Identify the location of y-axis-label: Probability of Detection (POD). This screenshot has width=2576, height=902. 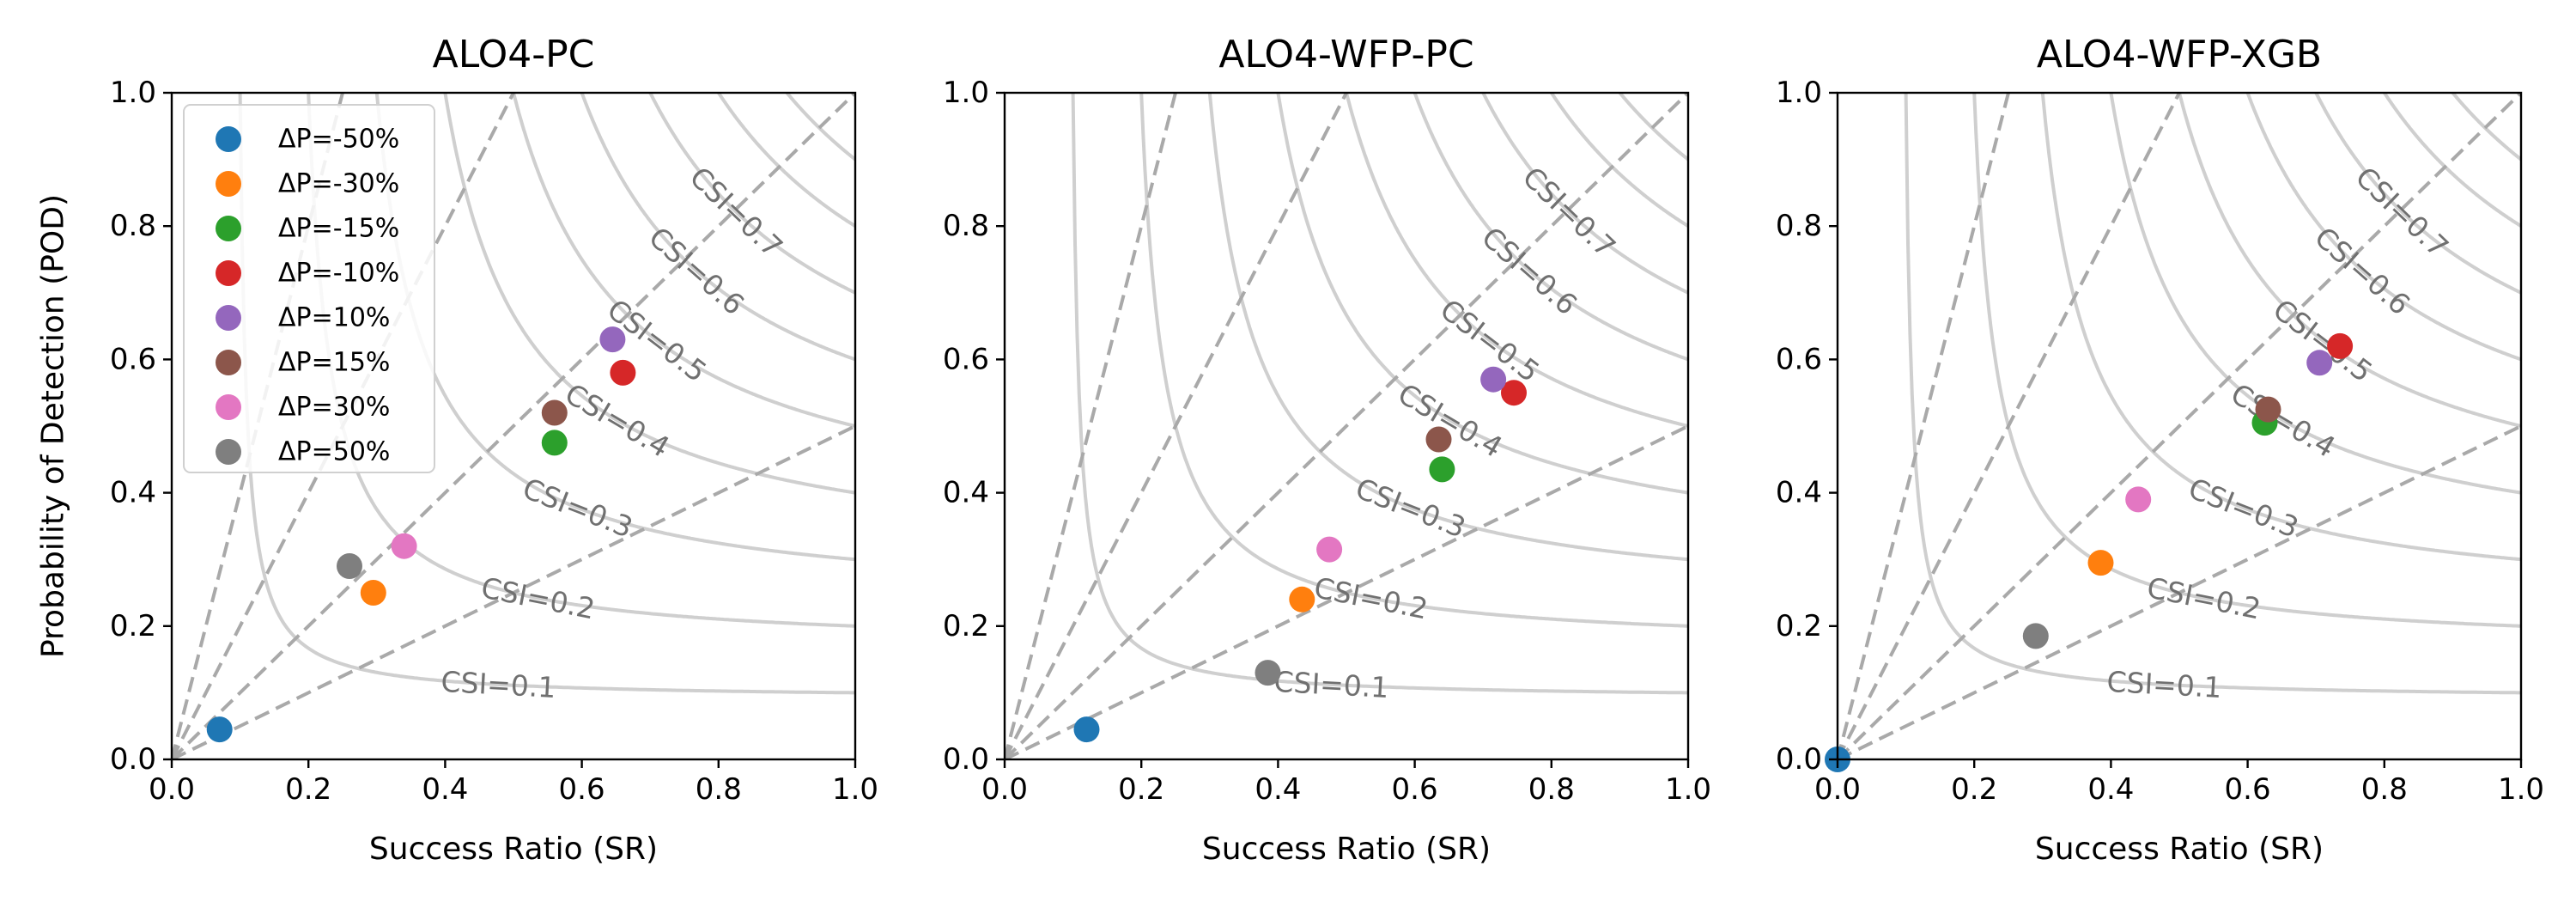
(53, 426).